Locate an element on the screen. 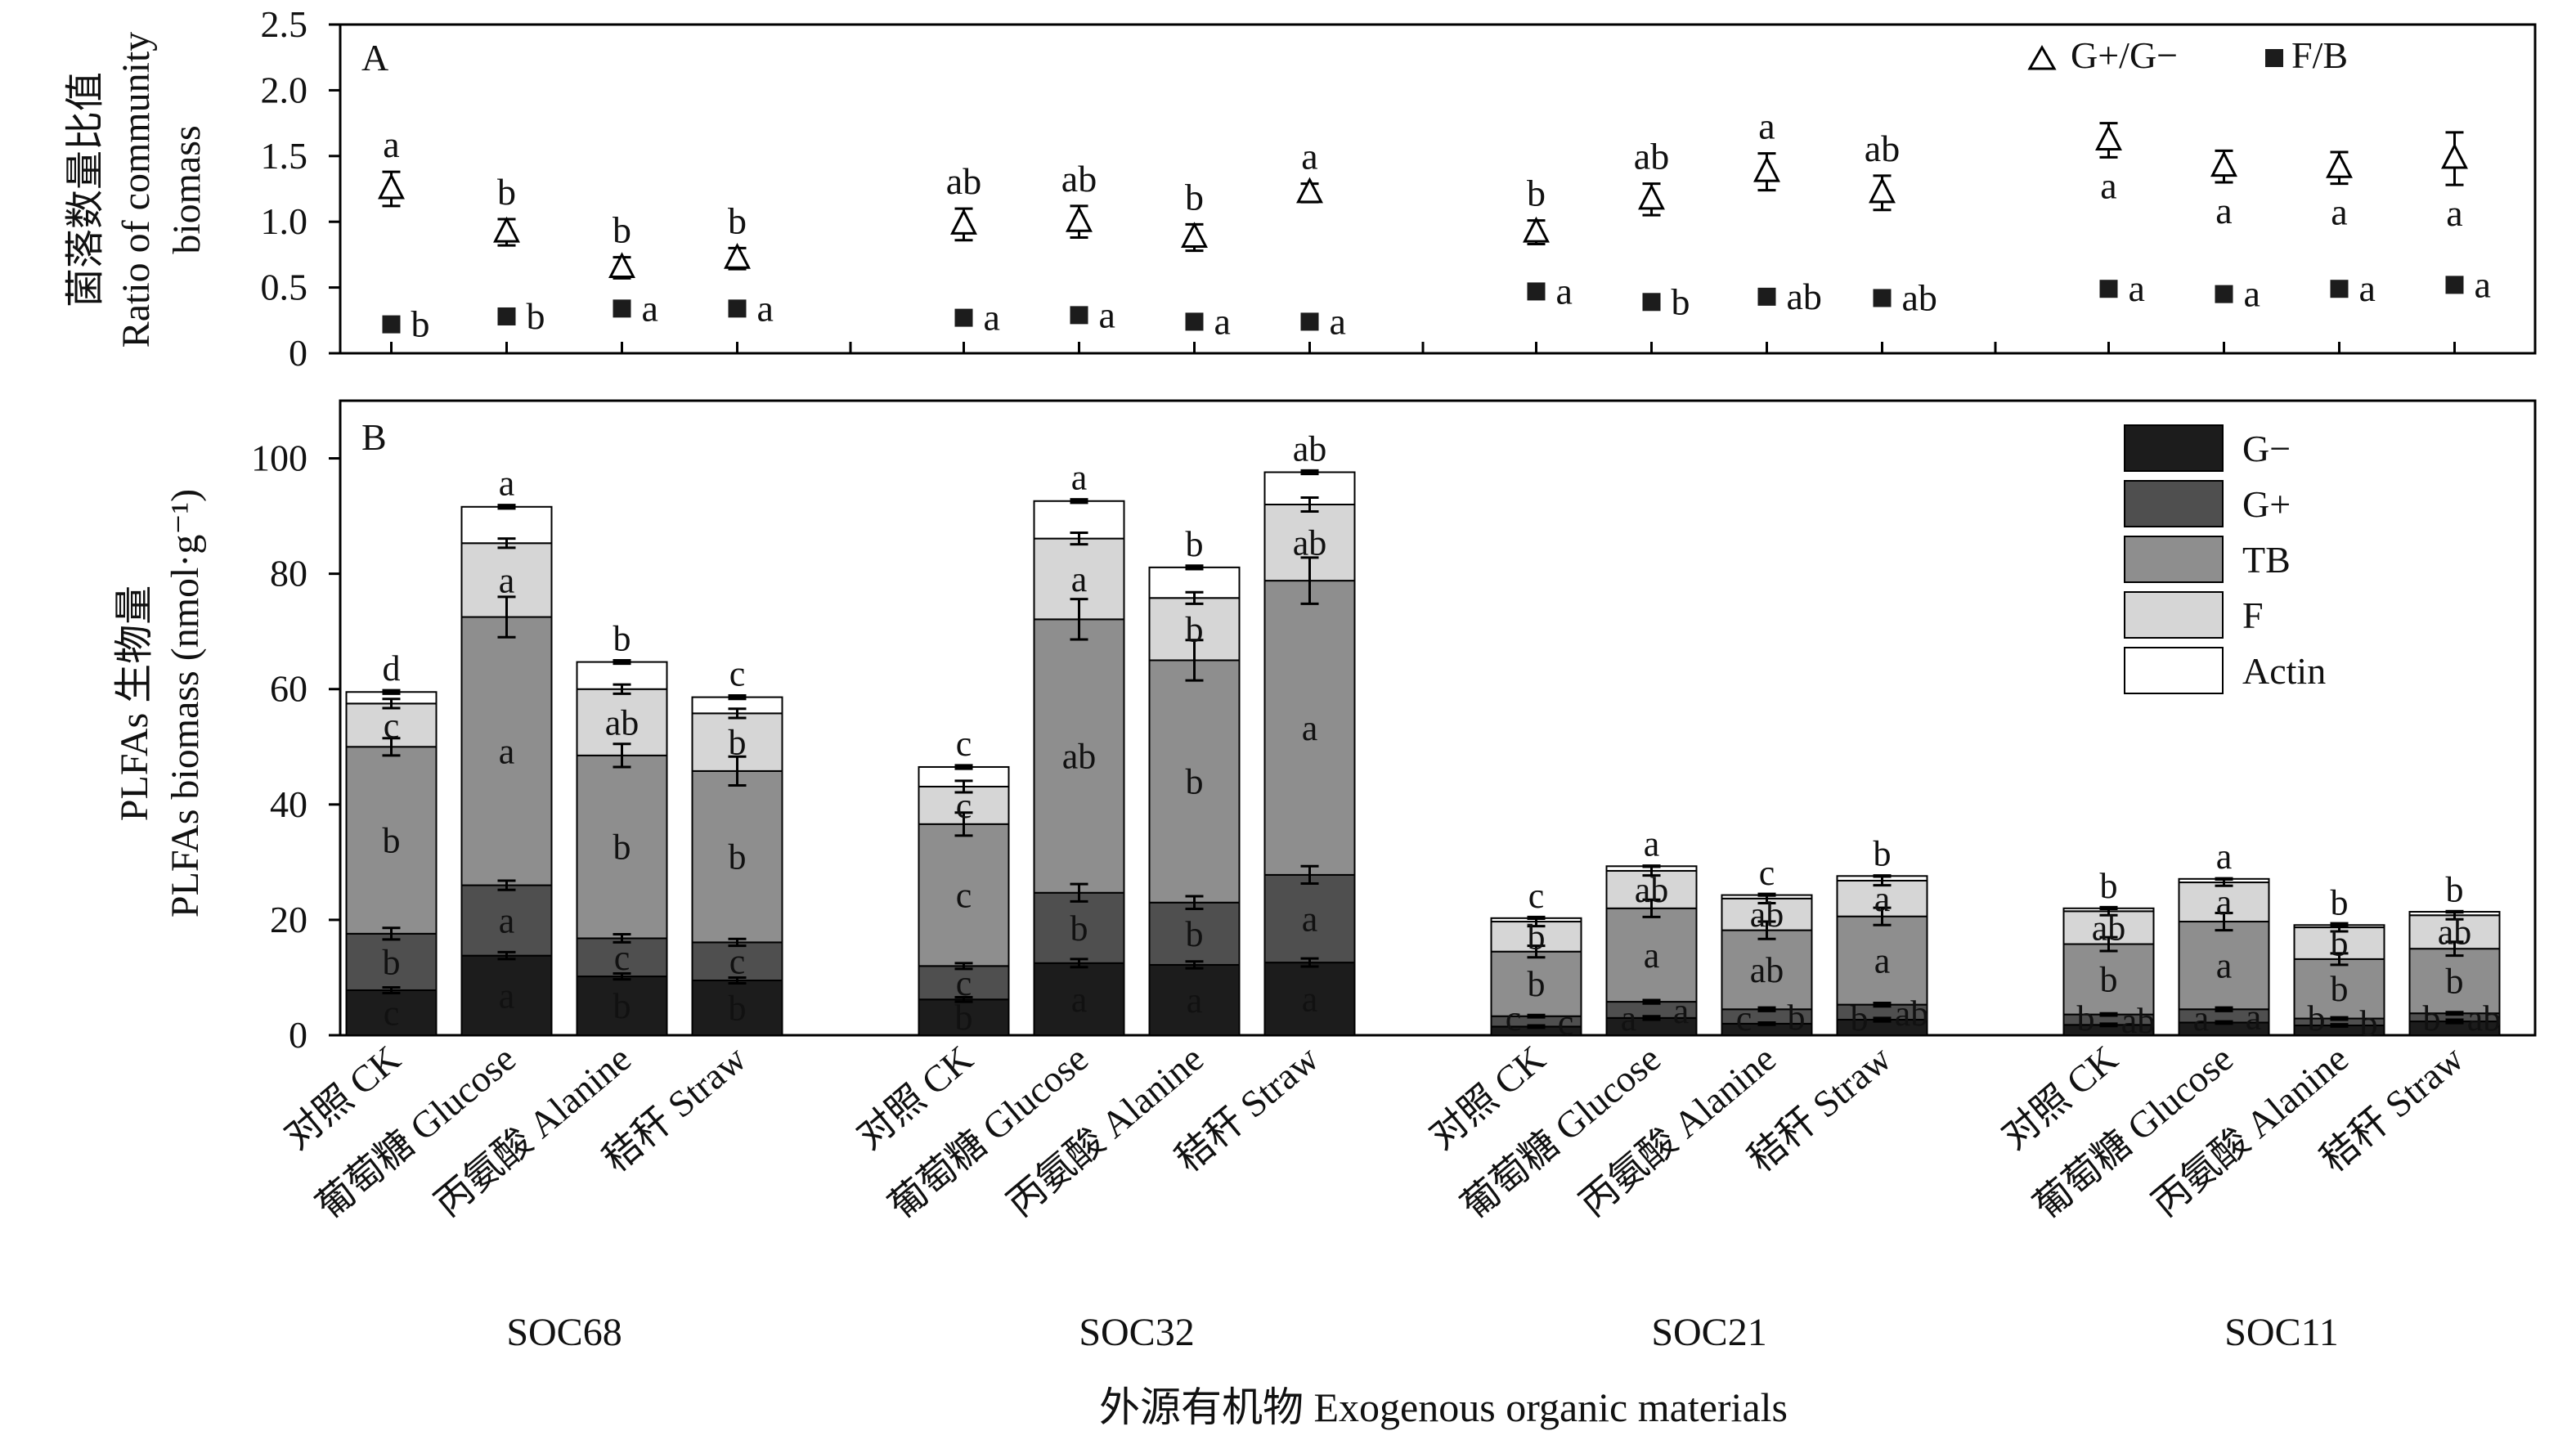 This screenshot has height=1431, width=2576. legend-triangle-marker is located at coordinates (2042, 57).